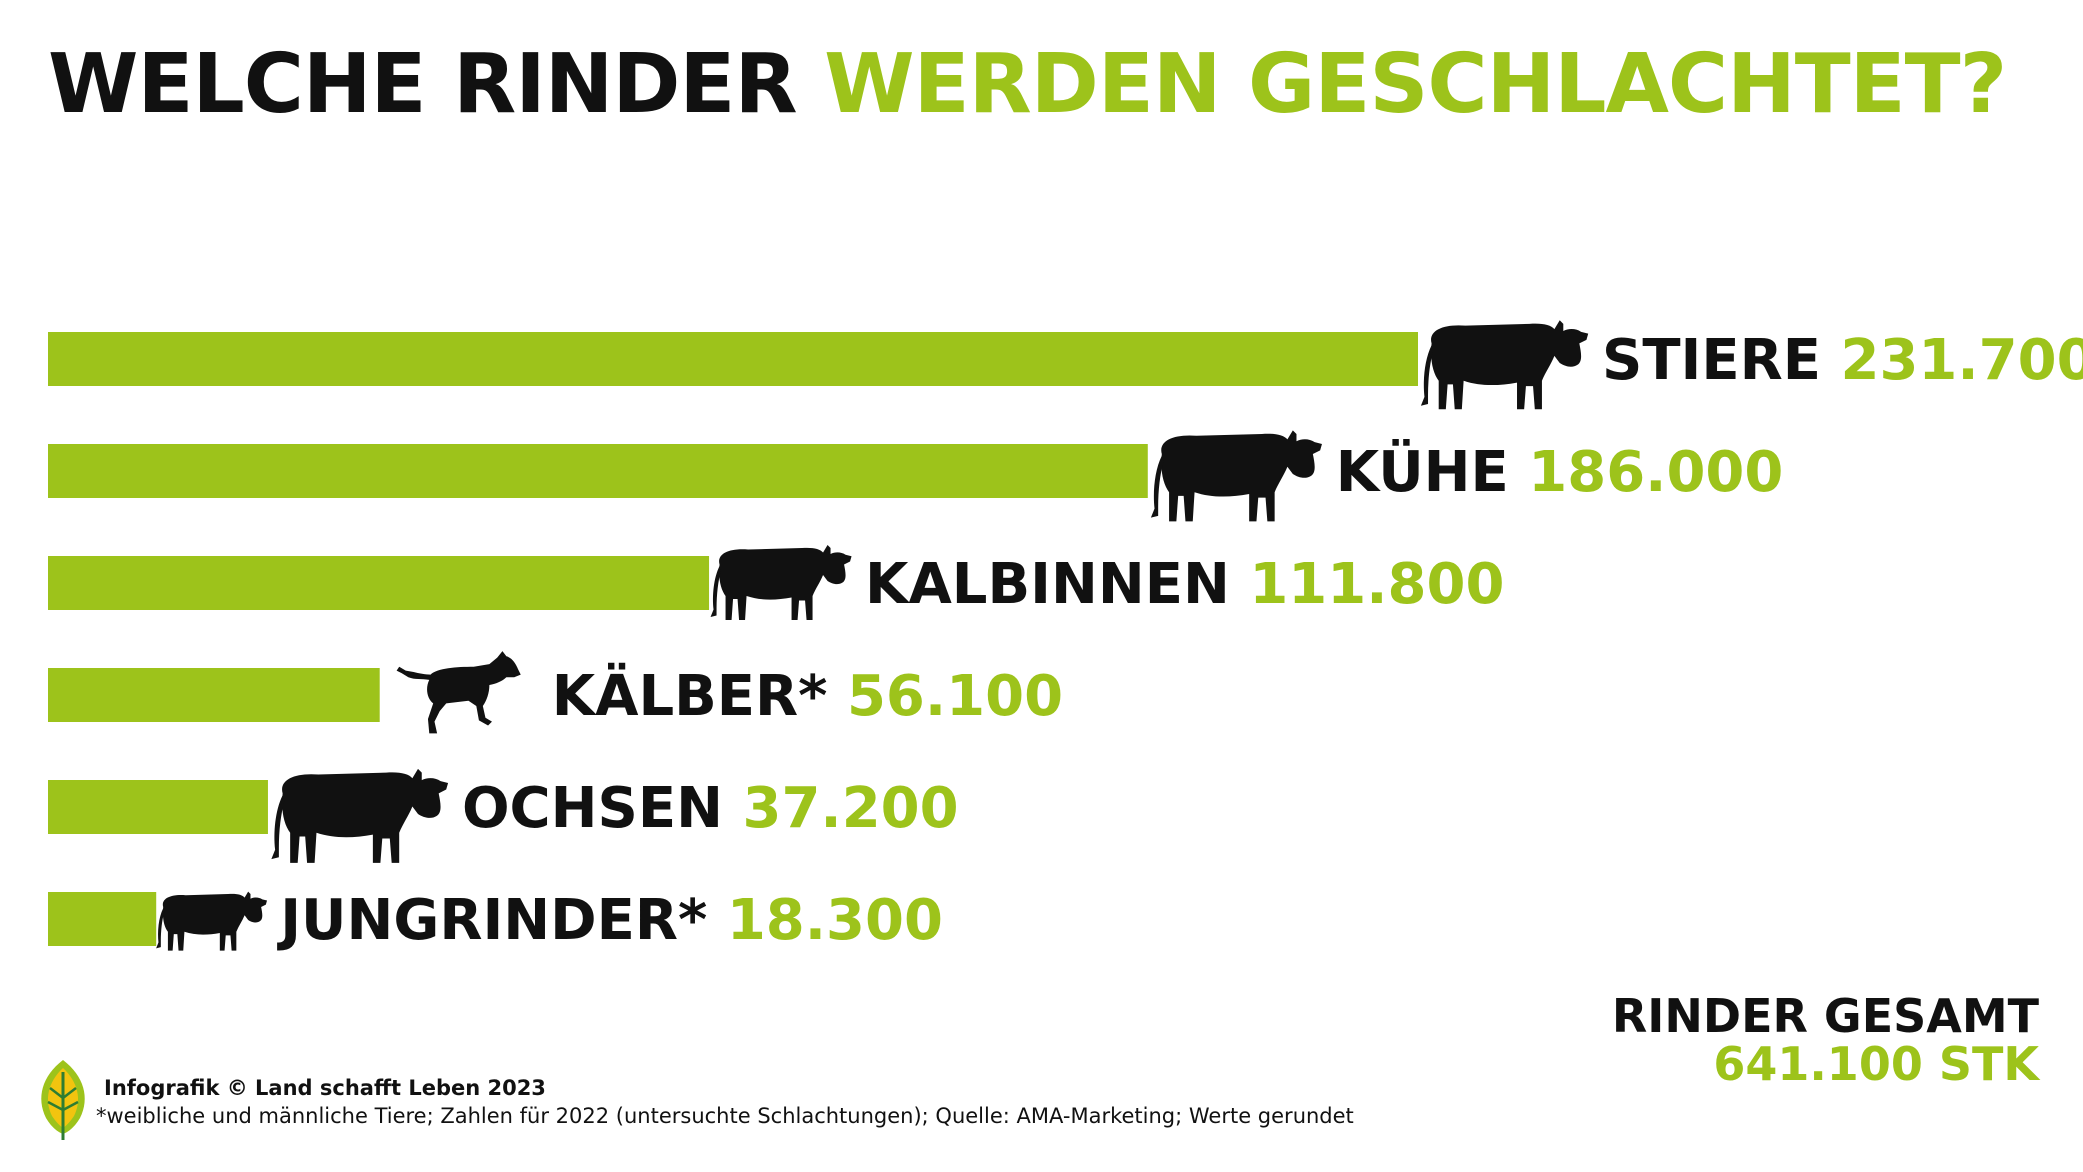 The image size is (2083, 1172). I want to click on value-label: 186.000, so click(1655, 472).